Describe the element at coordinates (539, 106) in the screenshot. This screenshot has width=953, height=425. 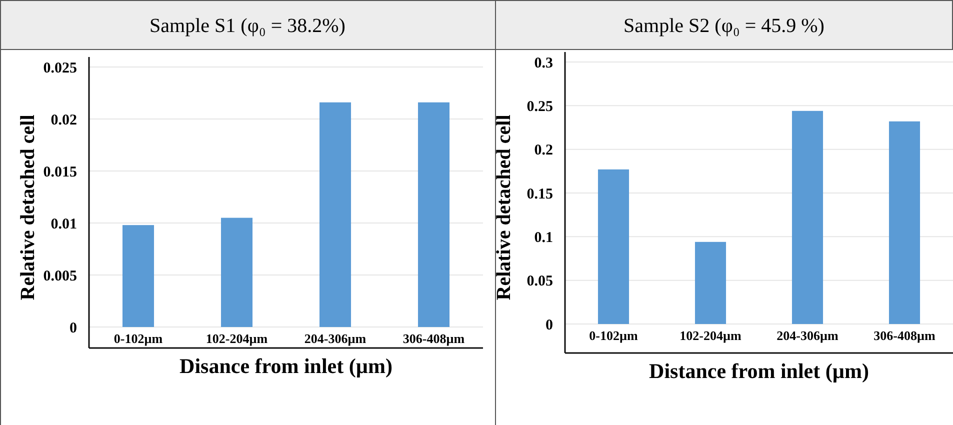
I see `y-tick-label: 0.25` at that location.